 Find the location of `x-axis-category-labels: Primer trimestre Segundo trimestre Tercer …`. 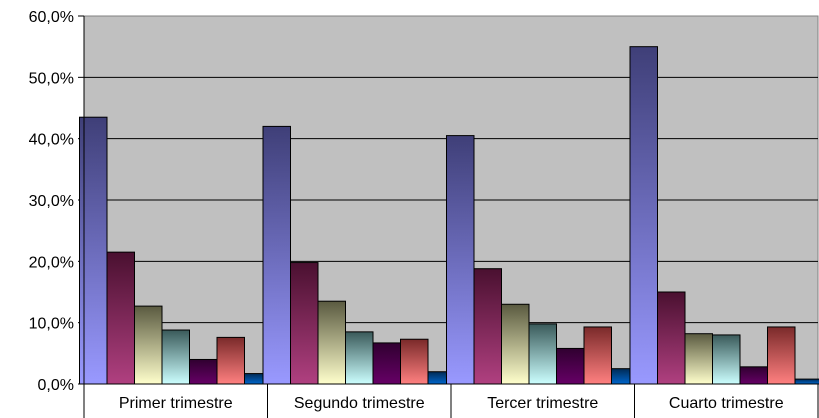

x-axis-category-labels: Primer trimestre Segundo trimestre Tercer … is located at coordinates (451, 403).